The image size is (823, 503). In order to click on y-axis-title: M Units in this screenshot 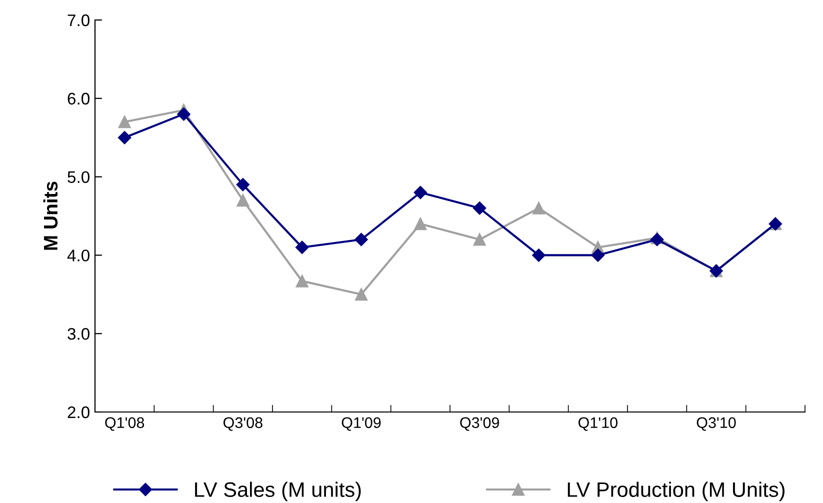, I will do `click(50, 216)`.